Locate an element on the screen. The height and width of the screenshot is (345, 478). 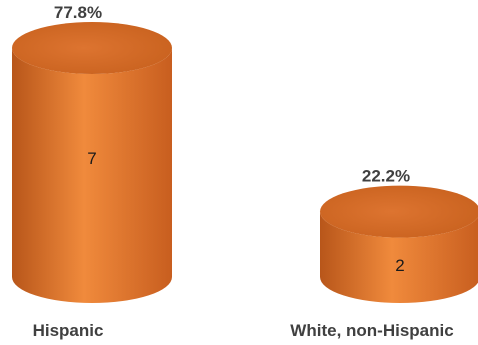
percent-label-1: 22.2% is located at coordinates (386, 176).